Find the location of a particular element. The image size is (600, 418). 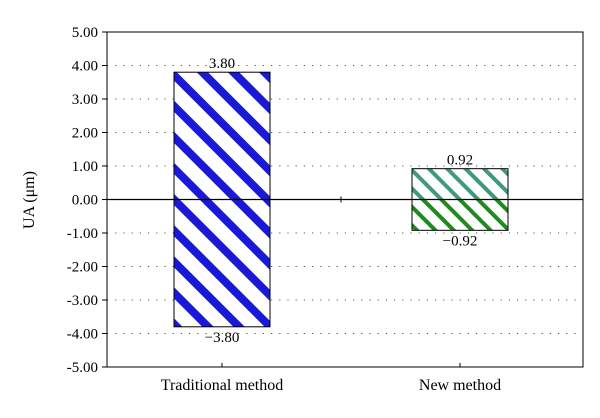

y-tick-label: 5.00 is located at coordinates (85, 33).